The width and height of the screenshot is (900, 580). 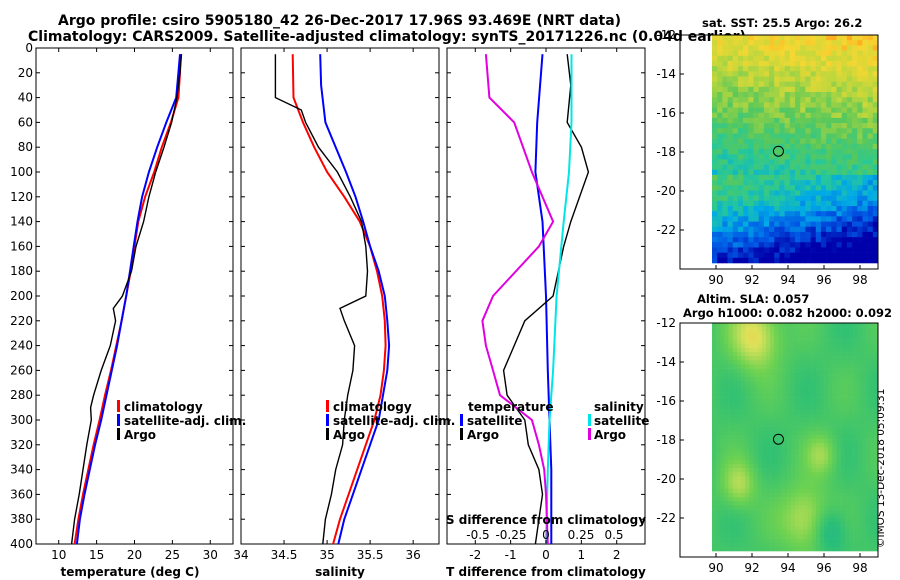 What do you see at coordinates (581, 535) in the screenshot?
I see `s-tick-label: 0.25` at bounding box center [581, 535].